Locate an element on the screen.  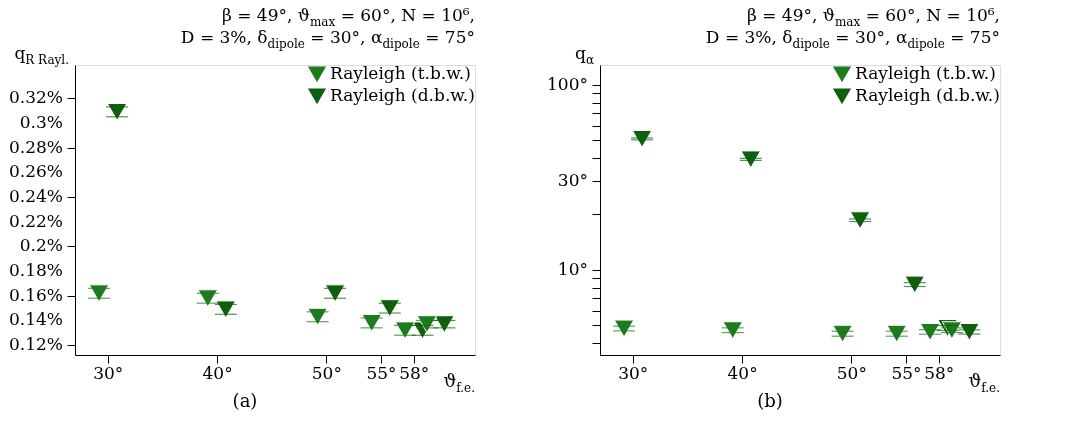
y-tick-label: 0.14% is located at coordinates (35, 319).